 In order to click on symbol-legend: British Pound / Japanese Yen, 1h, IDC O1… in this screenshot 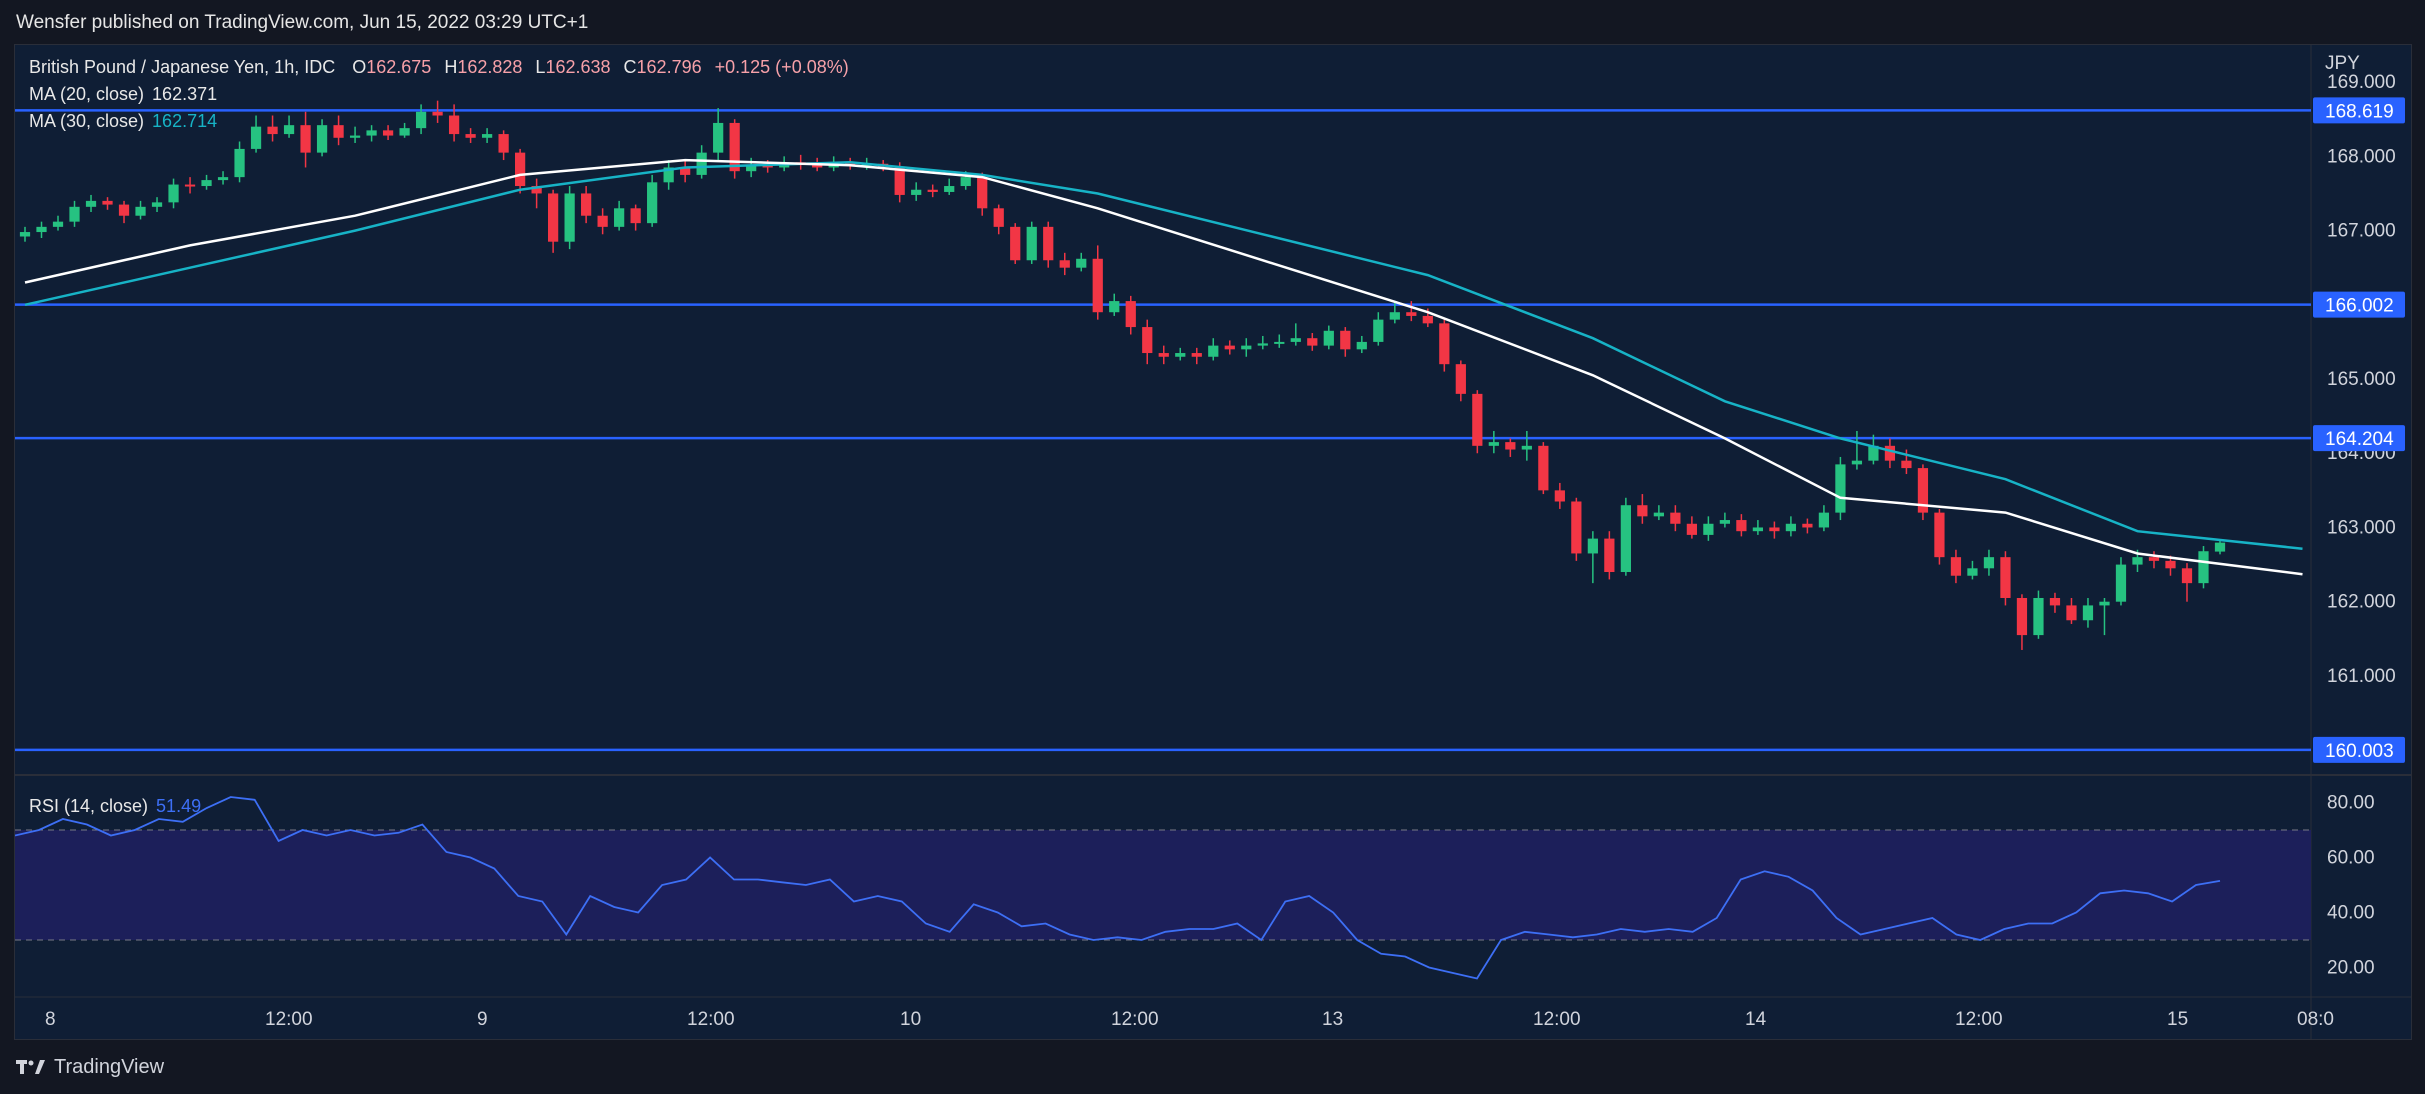, I will do `click(439, 67)`.